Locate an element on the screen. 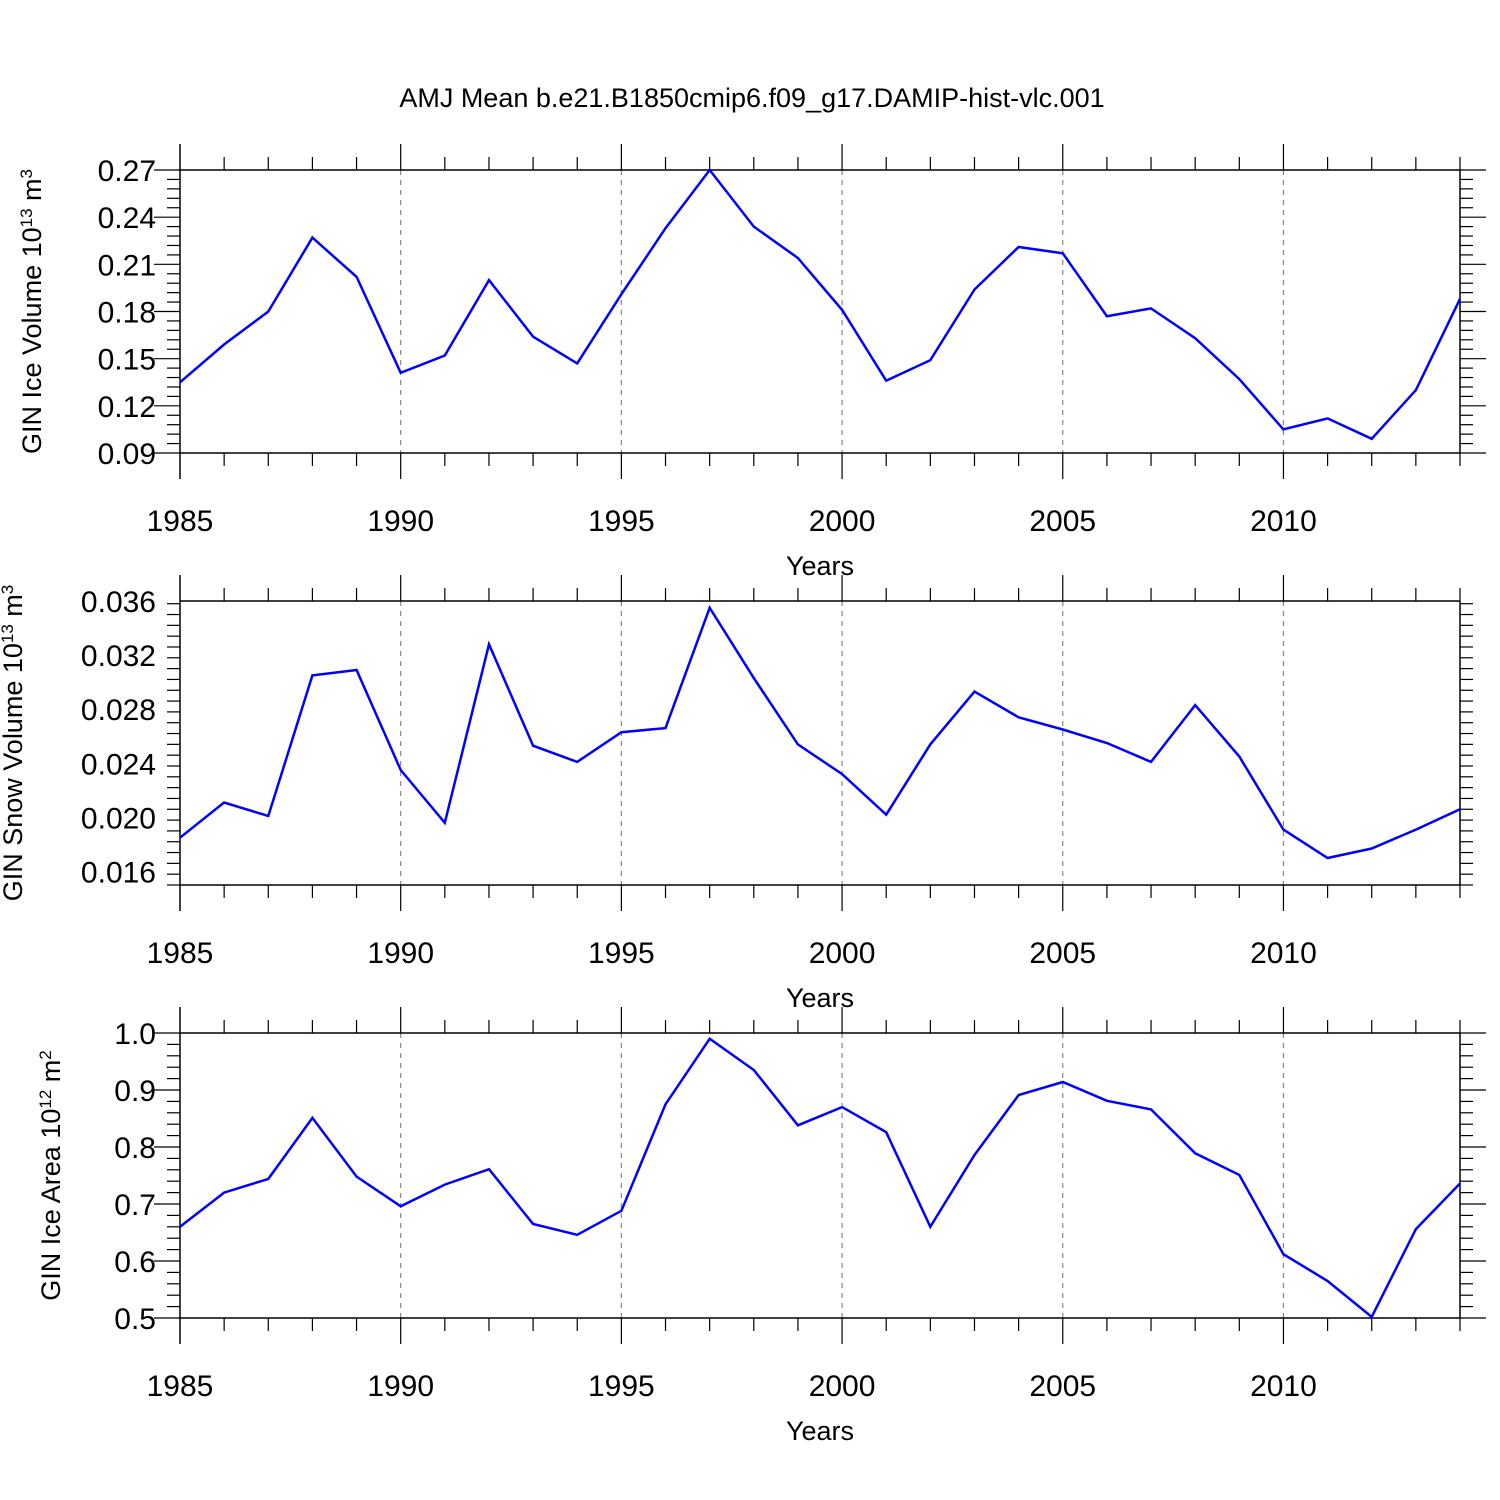  y-tick-label: 0.036 is located at coordinates (118, 602).